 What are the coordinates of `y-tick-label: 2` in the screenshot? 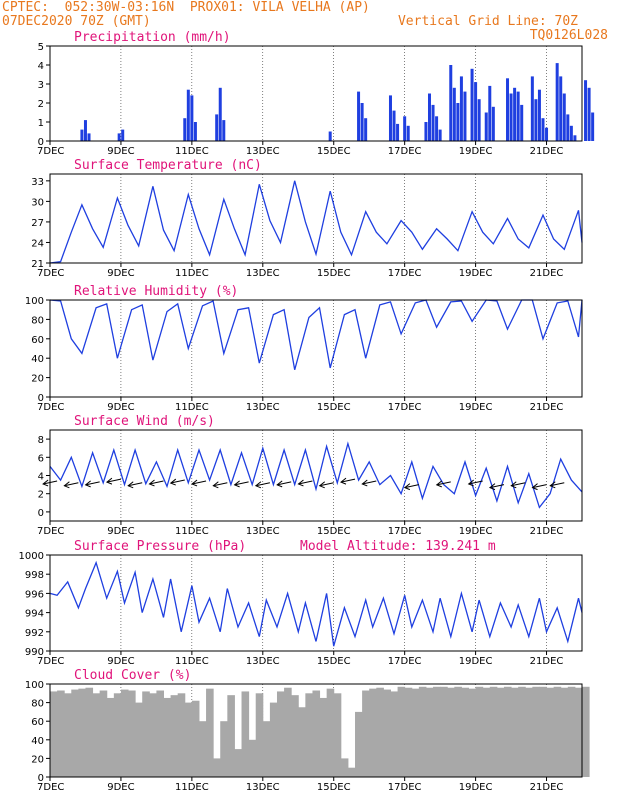 It's located at (41, 104).